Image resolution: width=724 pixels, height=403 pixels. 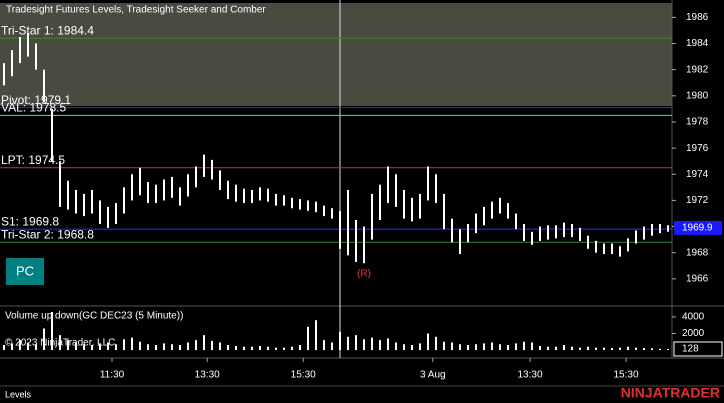 What do you see at coordinates (697, 43) in the screenshot?
I see `y-tick-label: 1984` at bounding box center [697, 43].